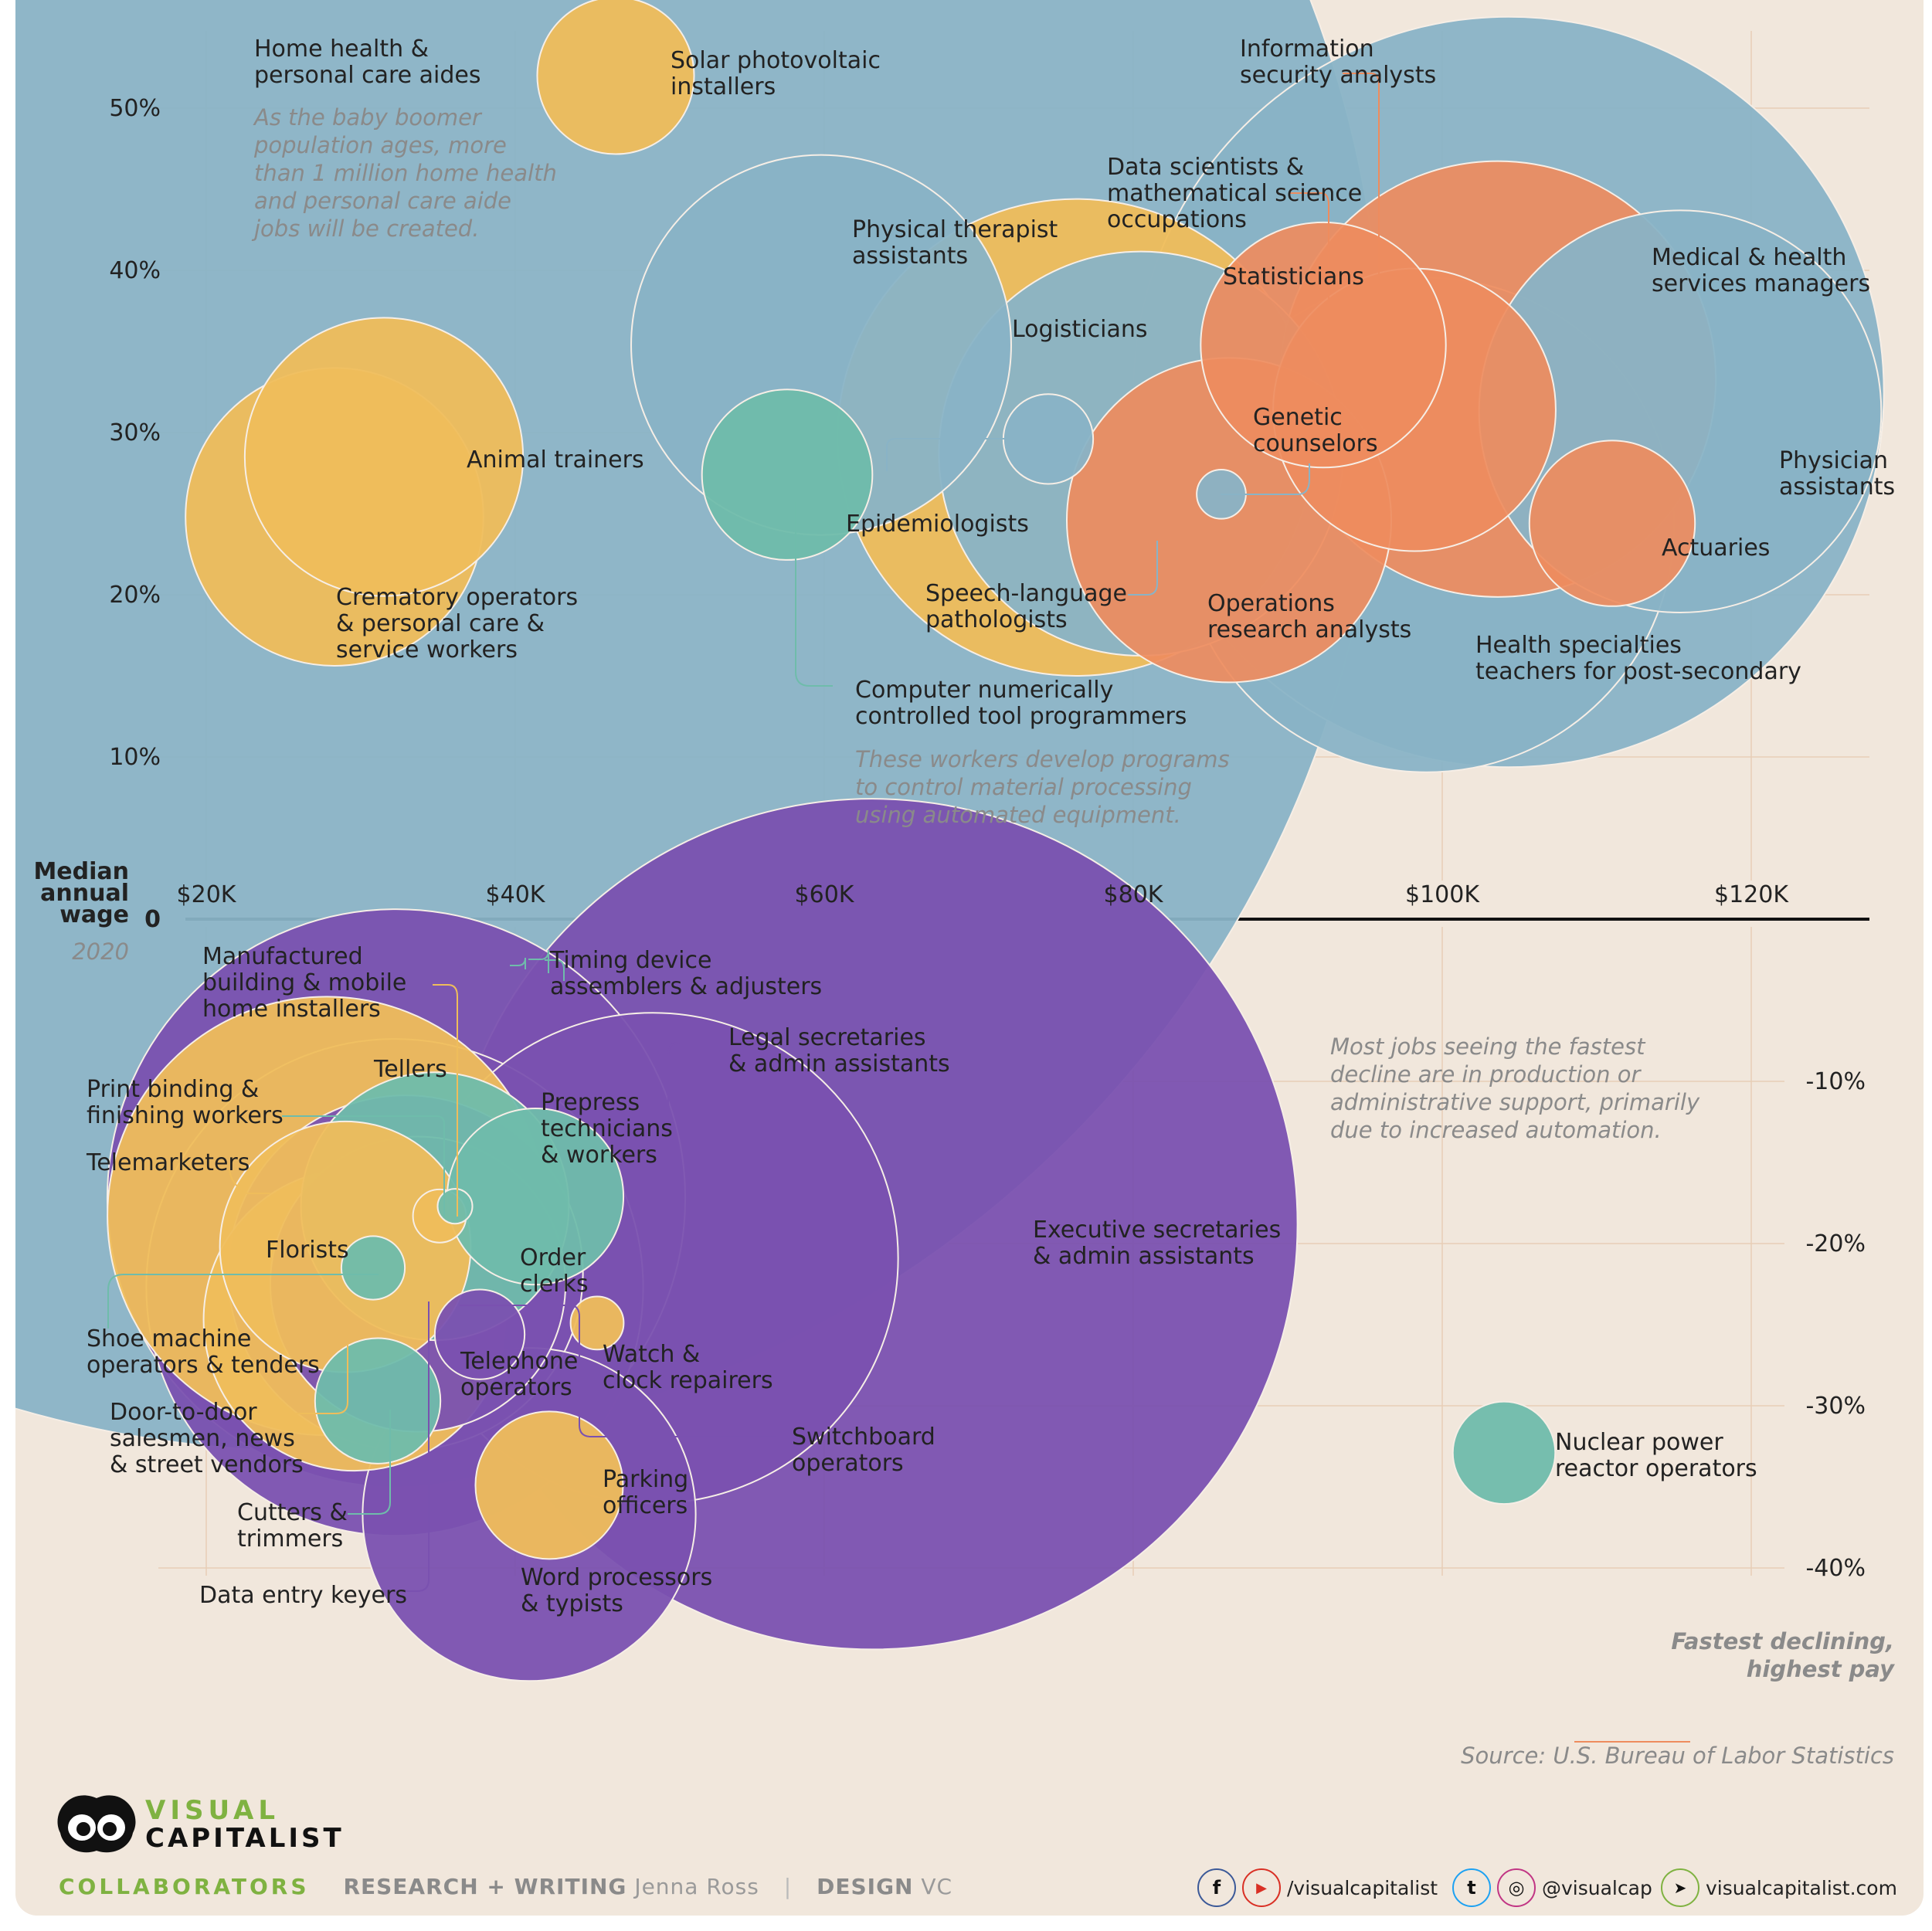  Describe the element at coordinates (1836, 1081) in the screenshot. I see `y-tick-label: -10%` at that location.